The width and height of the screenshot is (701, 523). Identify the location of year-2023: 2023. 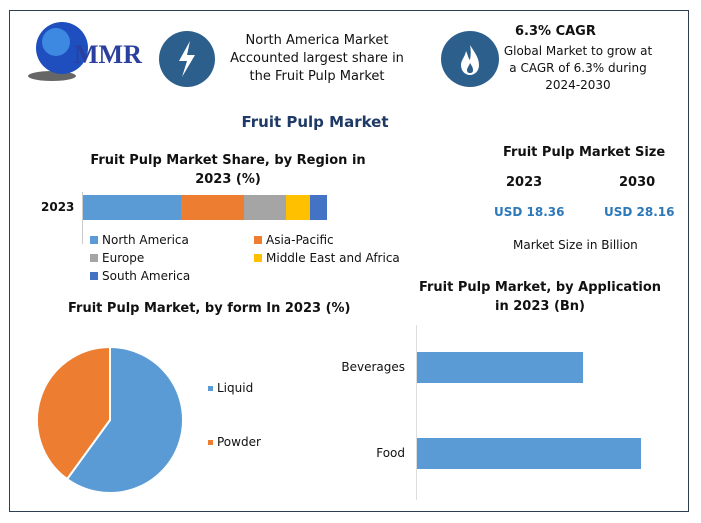
(524, 182).